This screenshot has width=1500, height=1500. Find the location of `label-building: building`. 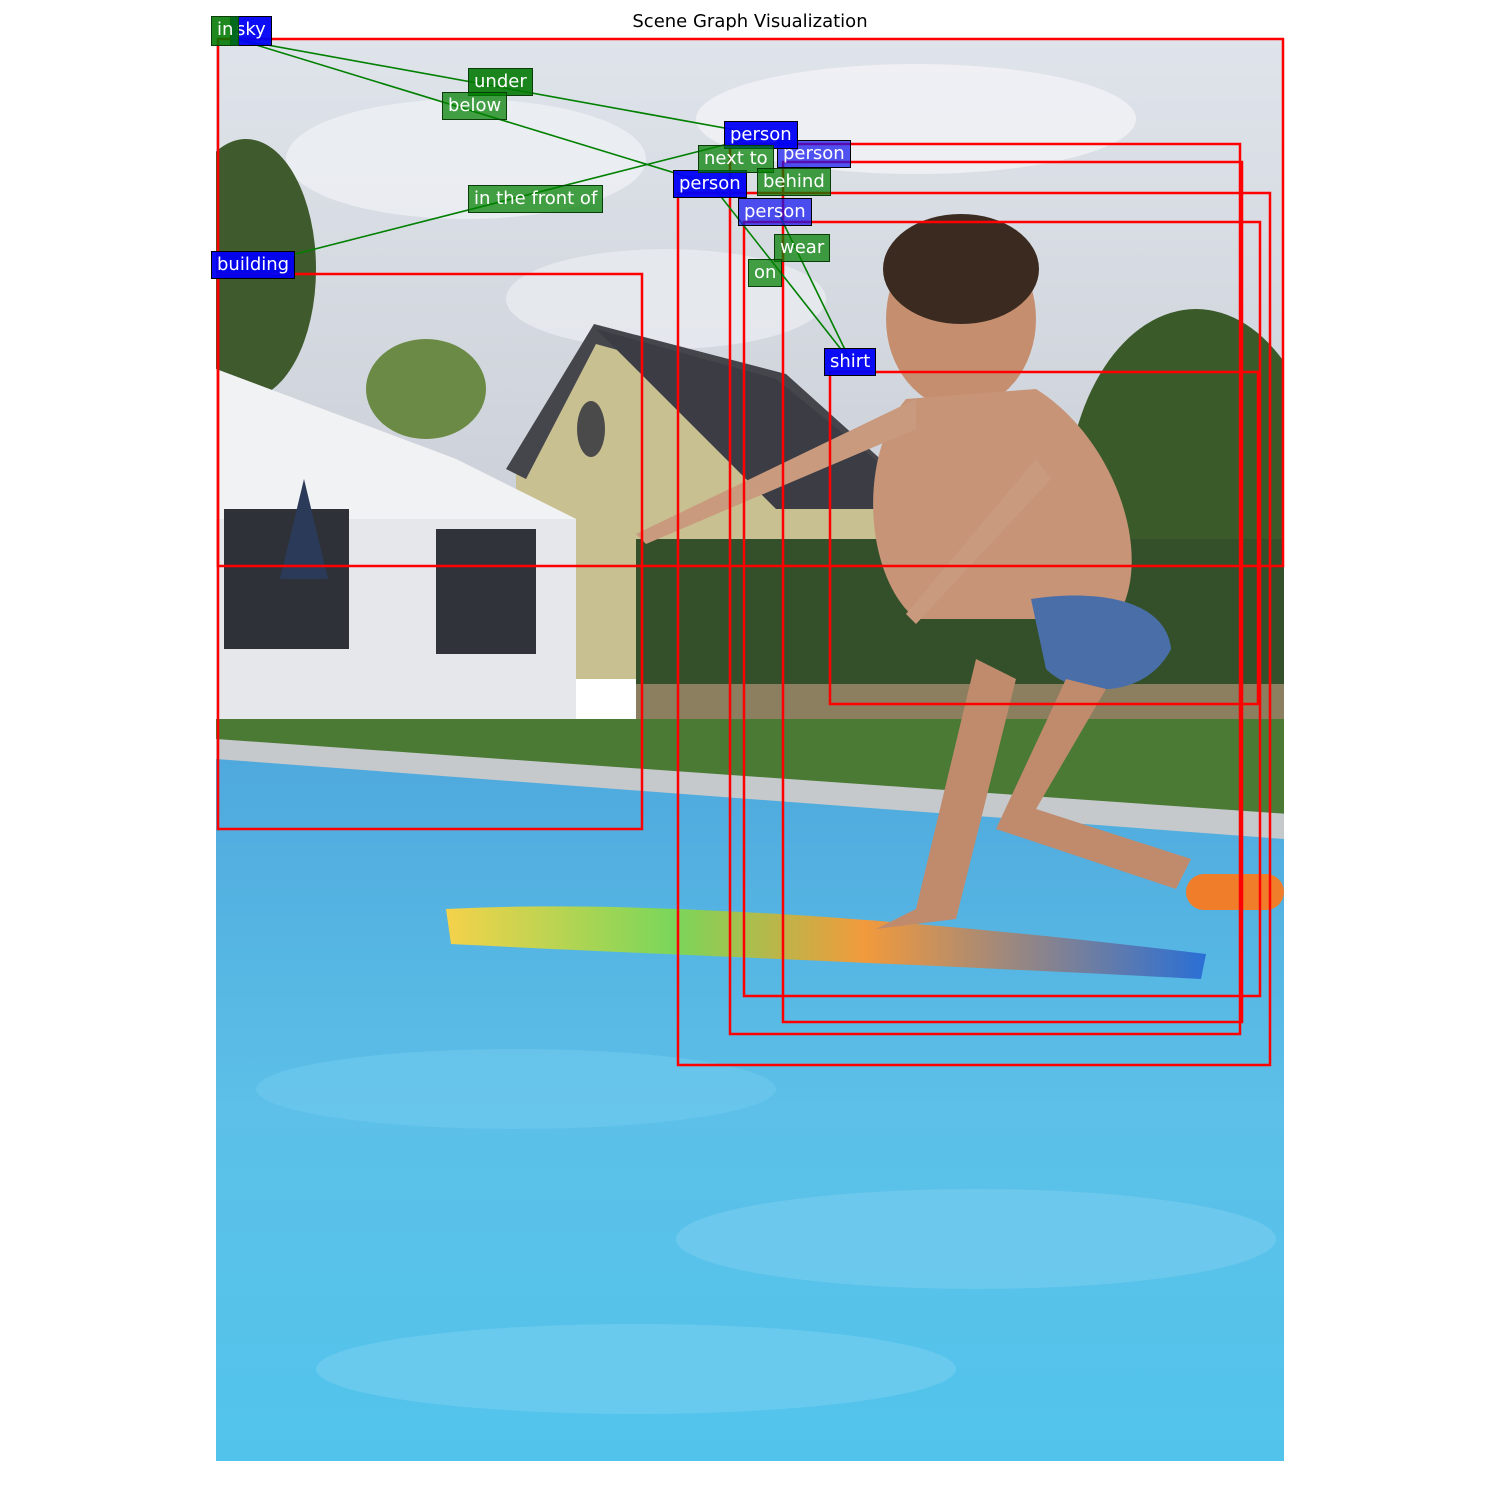

label-building: building is located at coordinates (253, 265).